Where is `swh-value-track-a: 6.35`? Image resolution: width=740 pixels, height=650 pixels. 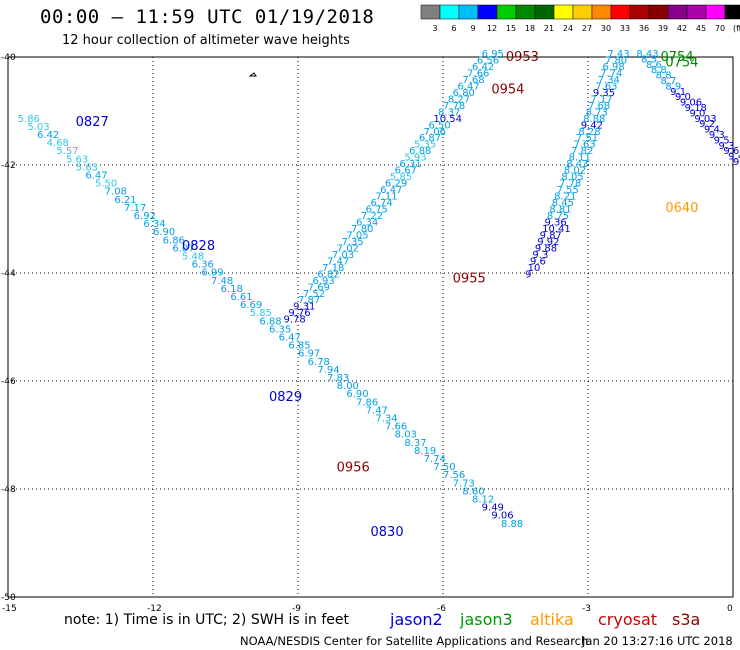 swh-value-track-a: 6.35 is located at coordinates (280, 329).